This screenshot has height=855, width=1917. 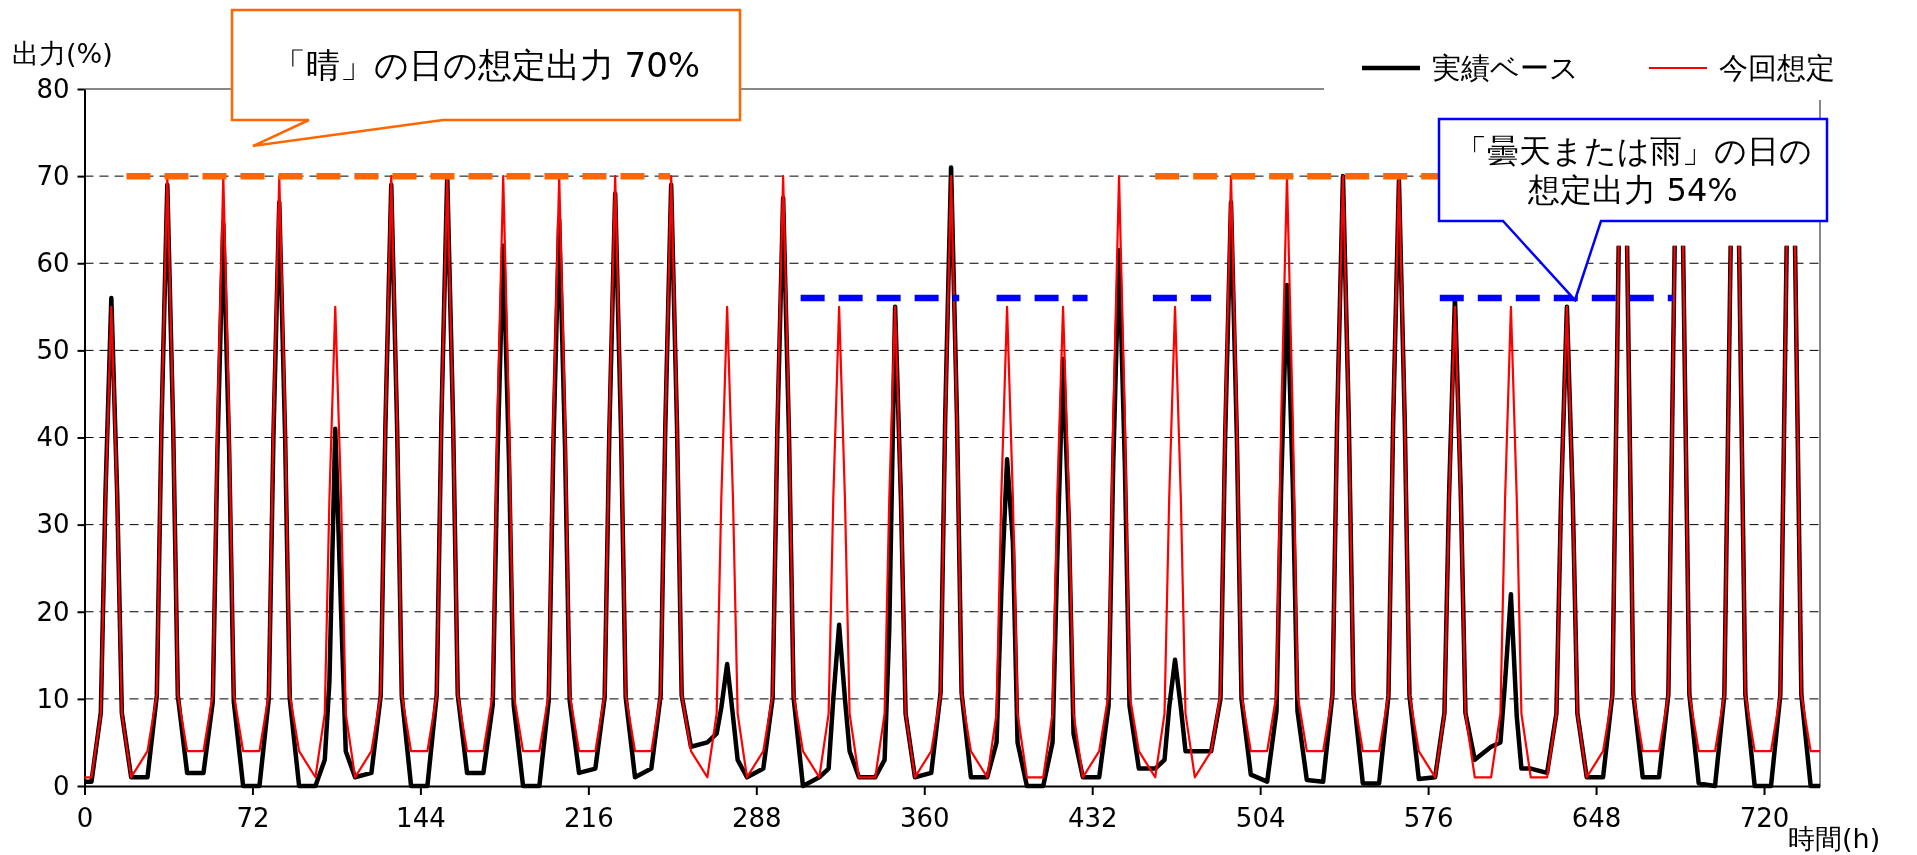 I want to click on annotation: 「曇天または雨」の日の想定出力 54%, so click(x=1633, y=170).